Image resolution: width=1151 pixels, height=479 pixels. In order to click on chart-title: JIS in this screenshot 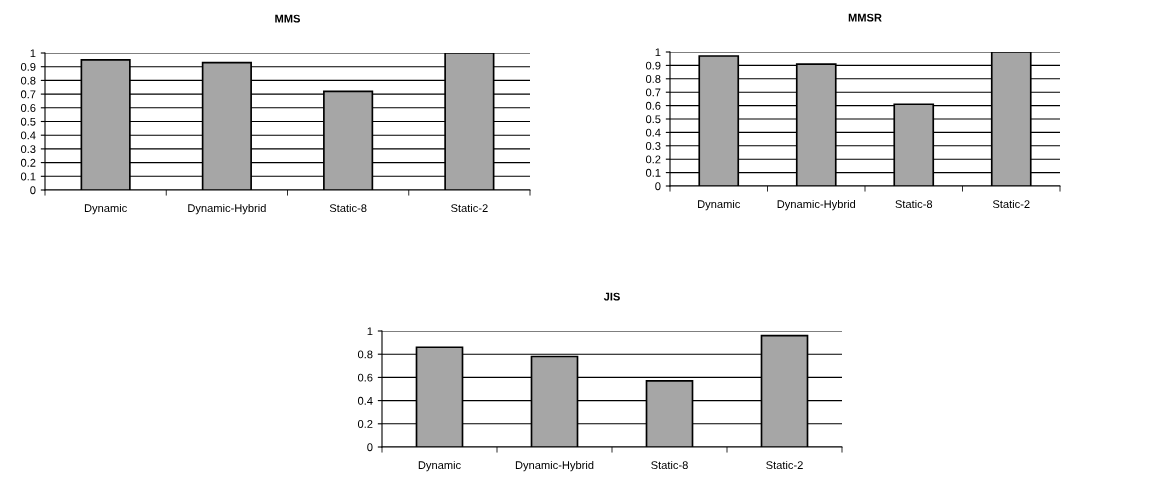, I will do `click(611, 296)`.